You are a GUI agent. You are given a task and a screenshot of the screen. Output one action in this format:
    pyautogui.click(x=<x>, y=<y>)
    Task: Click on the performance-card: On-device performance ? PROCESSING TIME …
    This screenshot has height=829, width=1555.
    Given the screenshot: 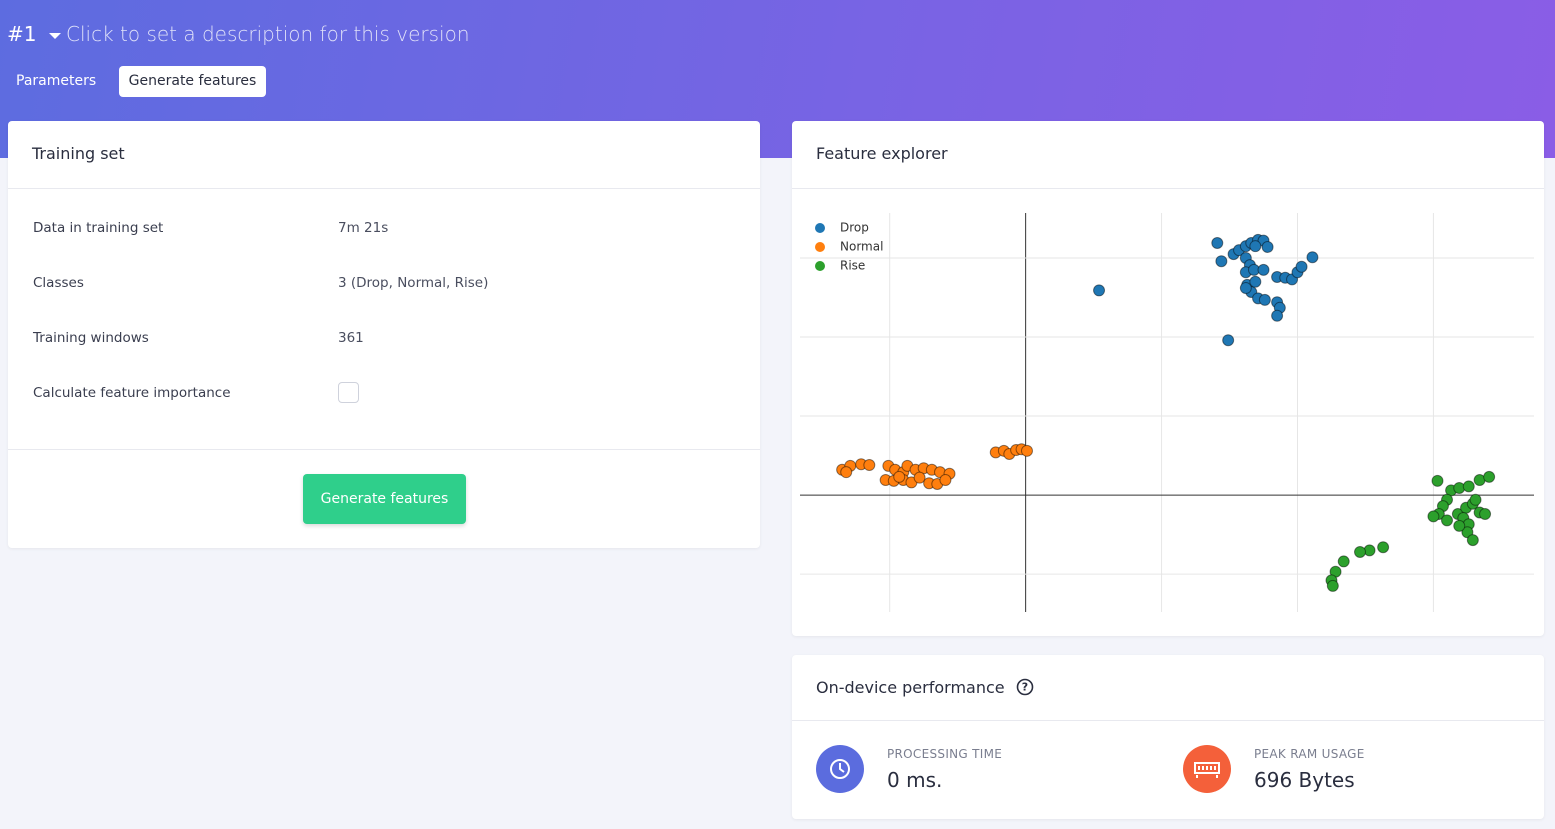 What is the action you would take?
    pyautogui.click(x=1168, y=737)
    